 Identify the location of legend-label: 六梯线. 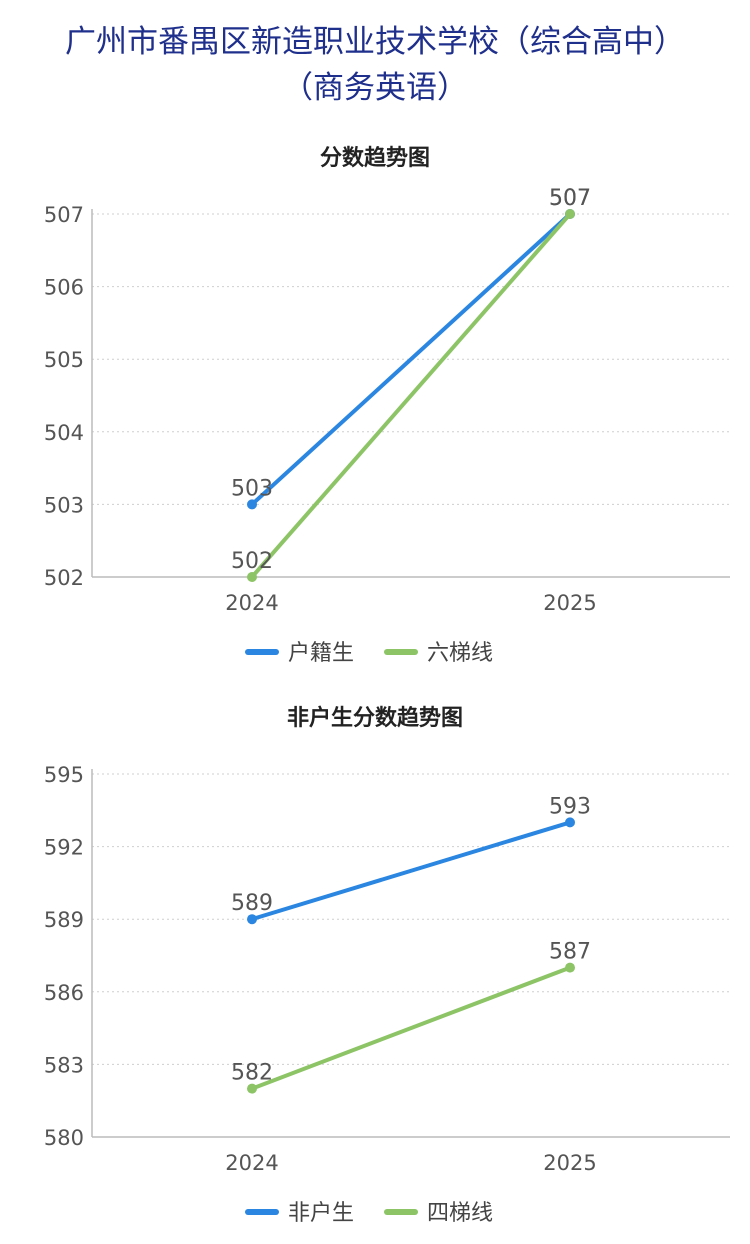
(460, 653).